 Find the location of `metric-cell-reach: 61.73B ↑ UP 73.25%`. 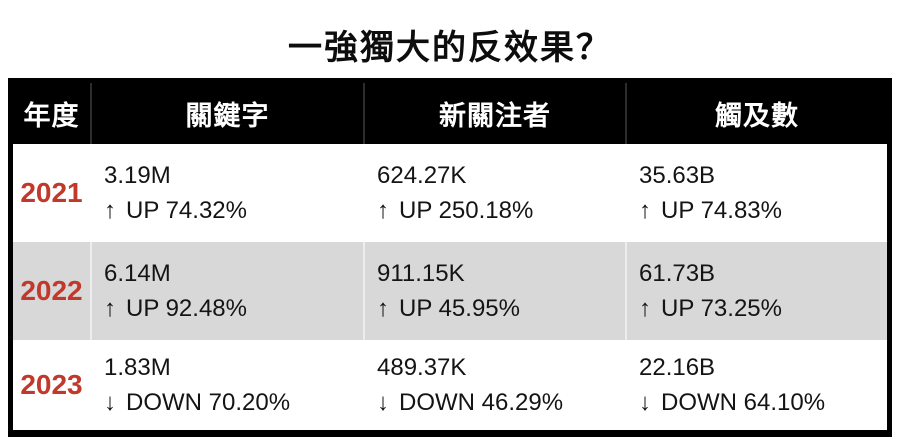

metric-cell-reach: 61.73B ↑ UP 73.25% is located at coordinates (756, 291).